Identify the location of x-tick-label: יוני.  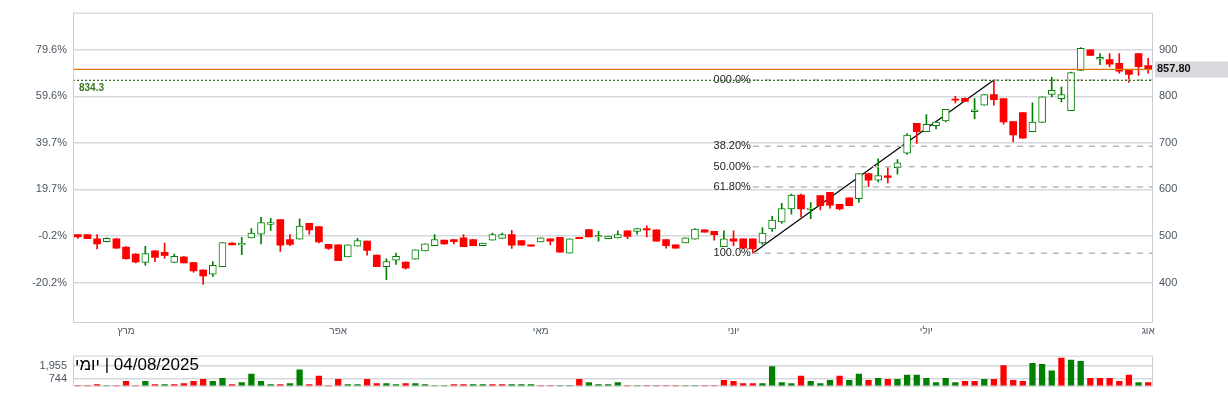
(733, 330).